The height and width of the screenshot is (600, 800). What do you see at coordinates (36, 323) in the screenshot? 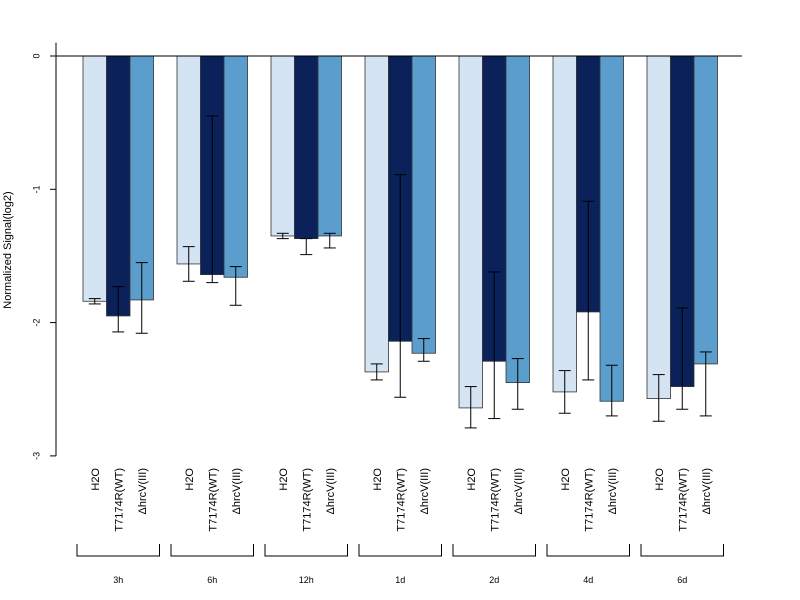
I see `y-tick-label: -2` at bounding box center [36, 323].